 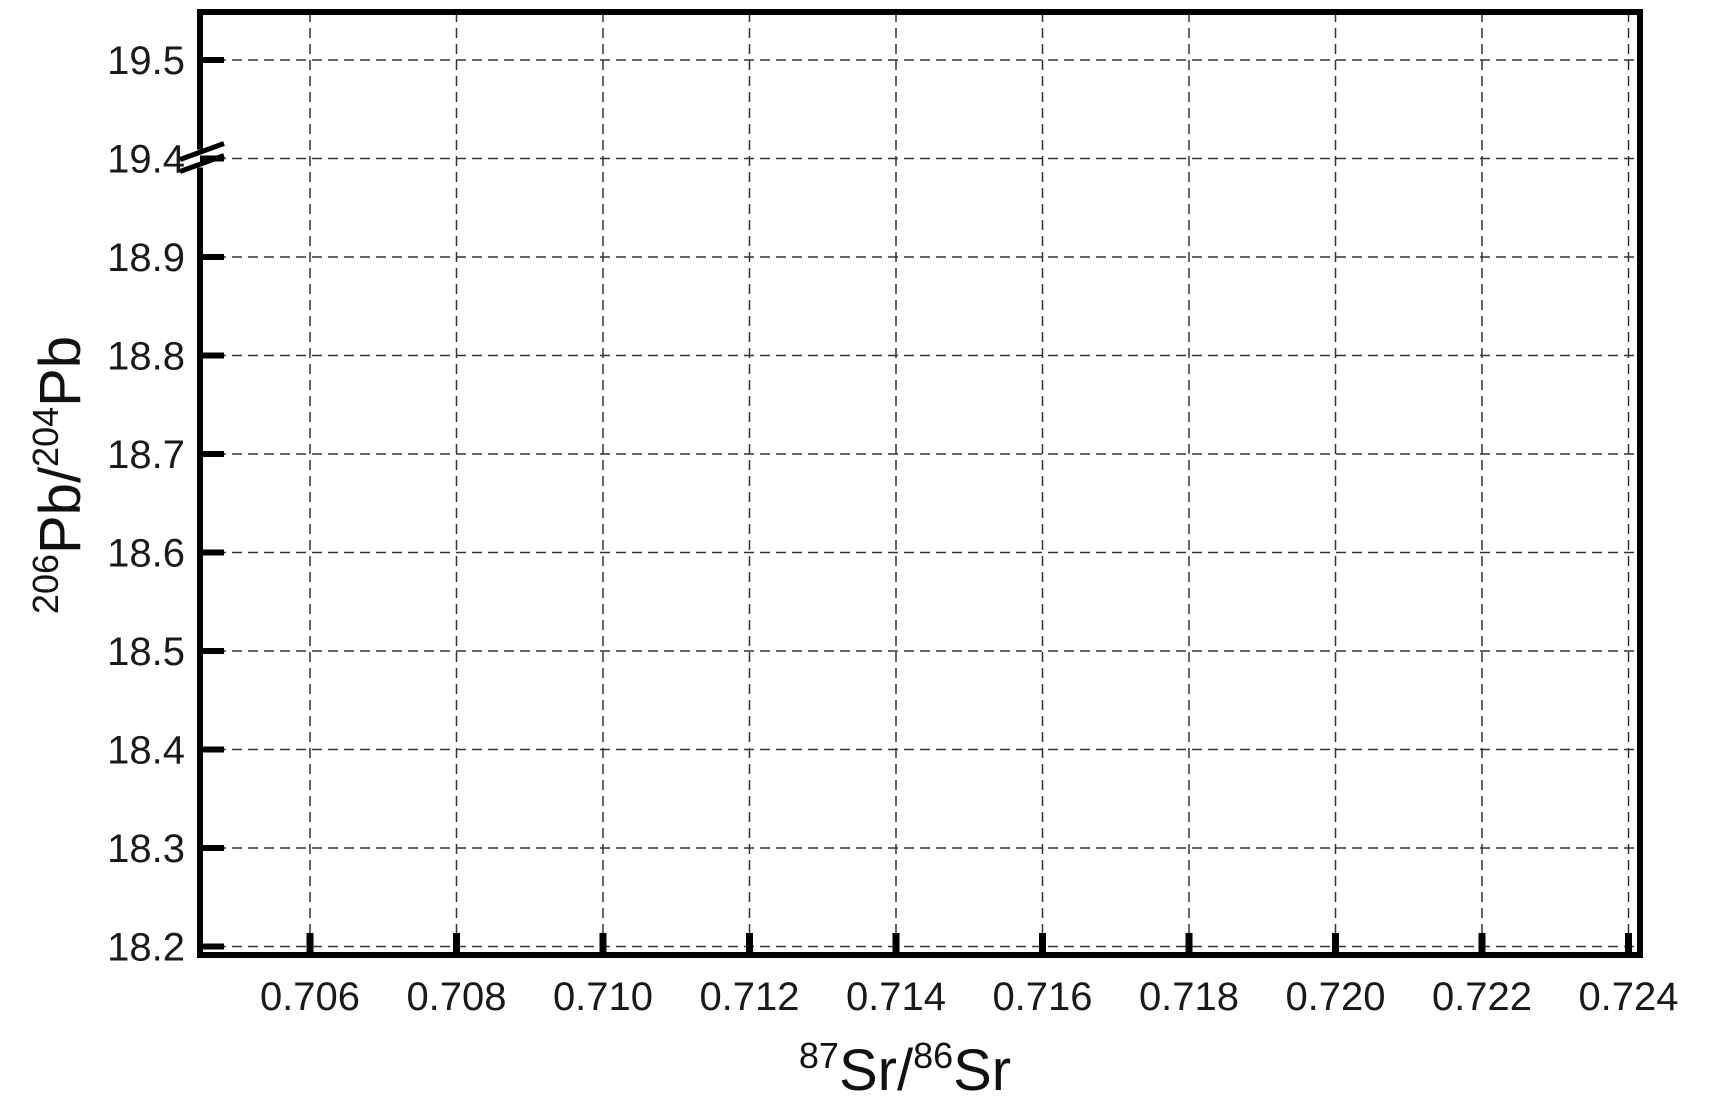 I want to click on y-tick-label: 18.2, so click(x=146, y=948).